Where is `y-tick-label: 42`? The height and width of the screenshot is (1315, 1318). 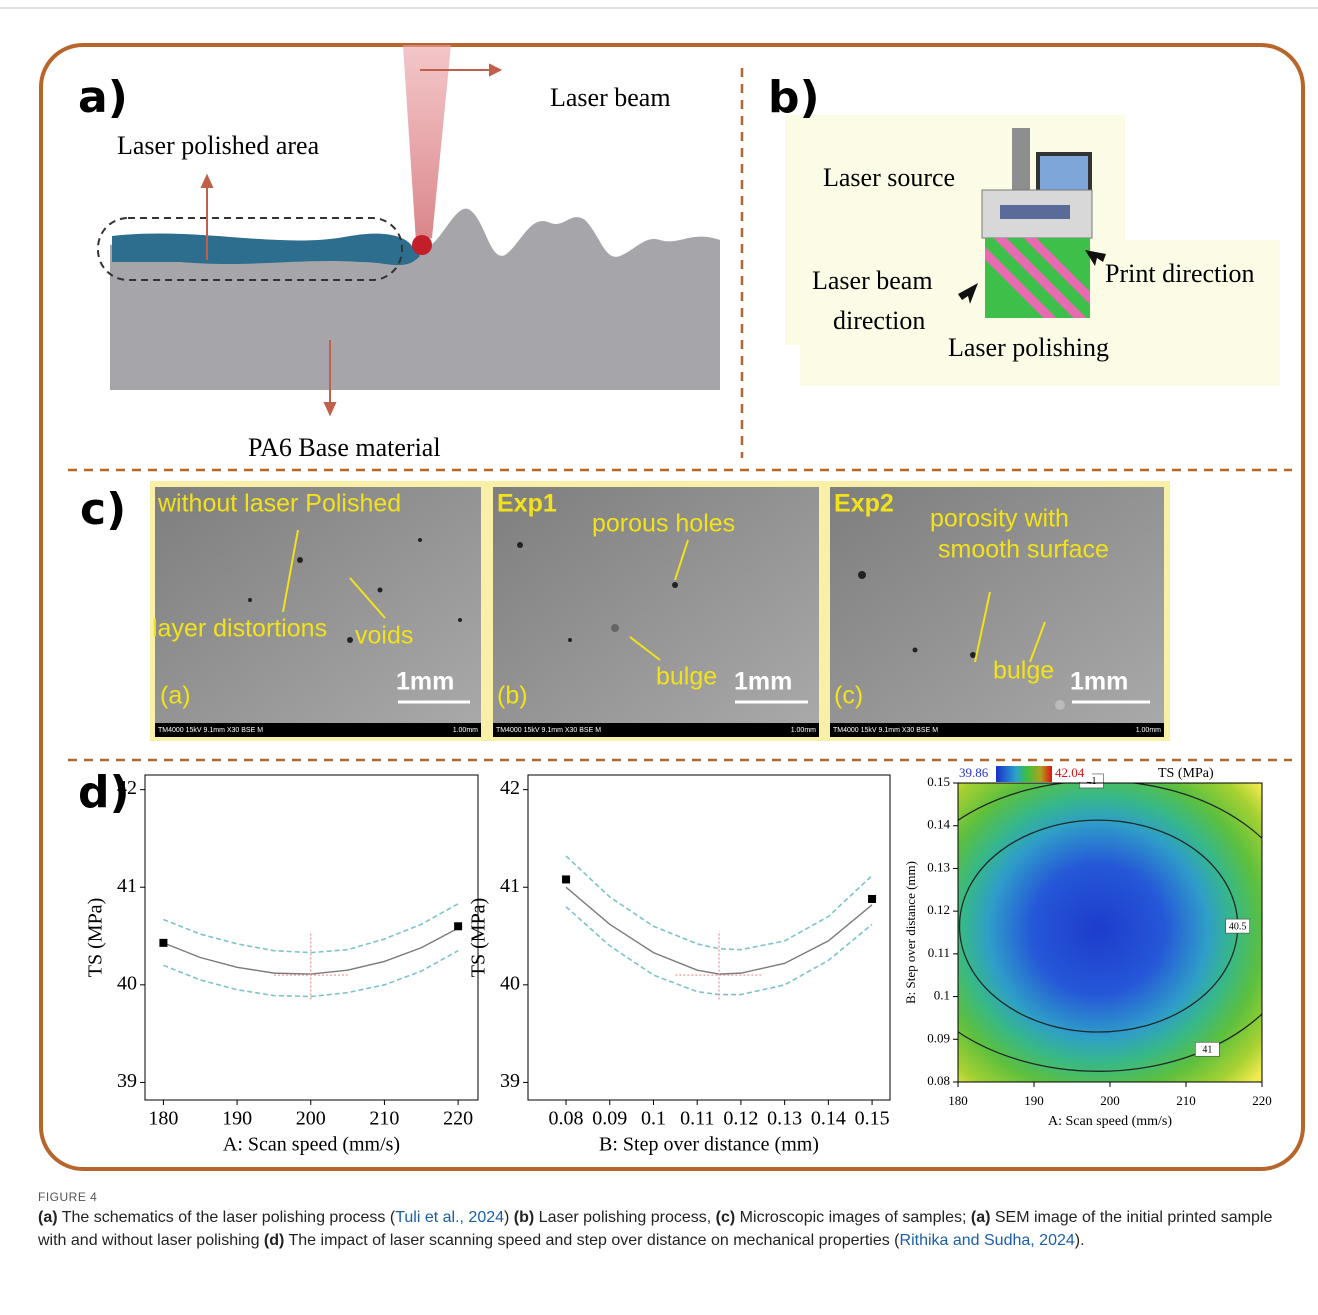
y-tick-label: 42 is located at coordinates (510, 788).